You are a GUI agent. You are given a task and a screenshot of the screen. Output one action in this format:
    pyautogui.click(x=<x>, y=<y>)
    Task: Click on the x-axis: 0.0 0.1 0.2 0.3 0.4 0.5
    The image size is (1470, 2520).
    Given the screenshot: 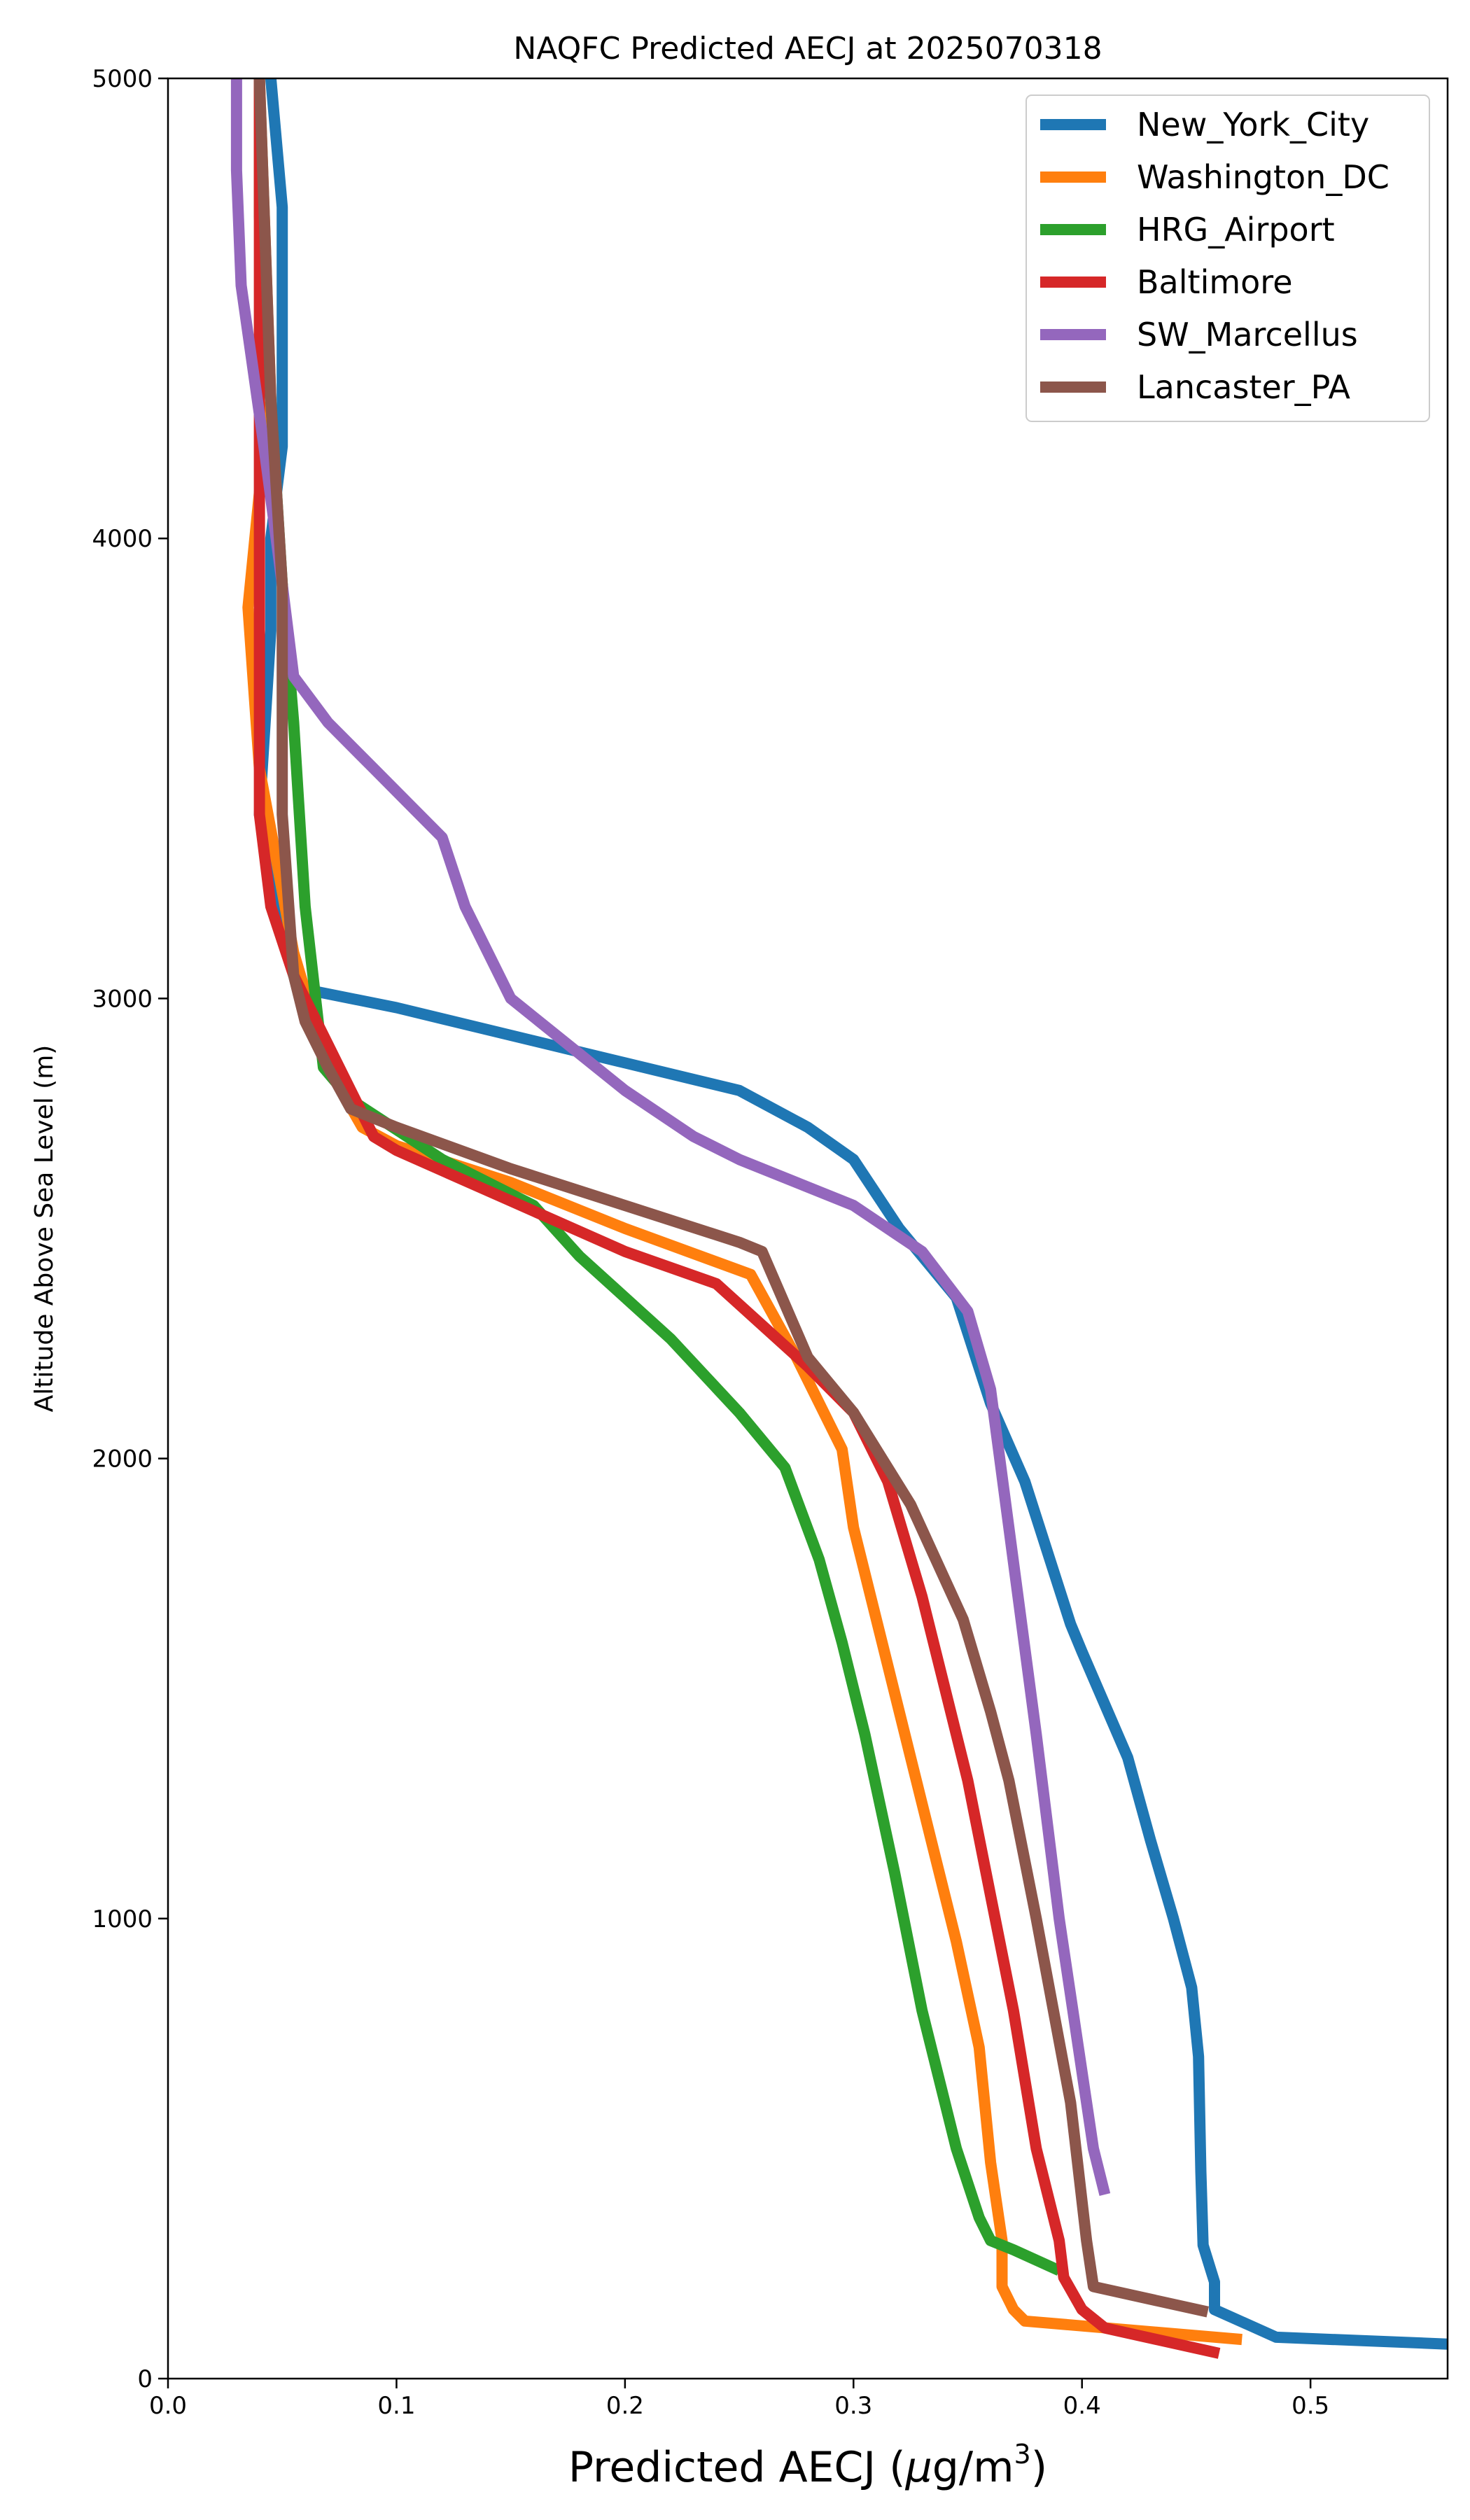 What is the action you would take?
    pyautogui.click(x=739, y=2399)
    